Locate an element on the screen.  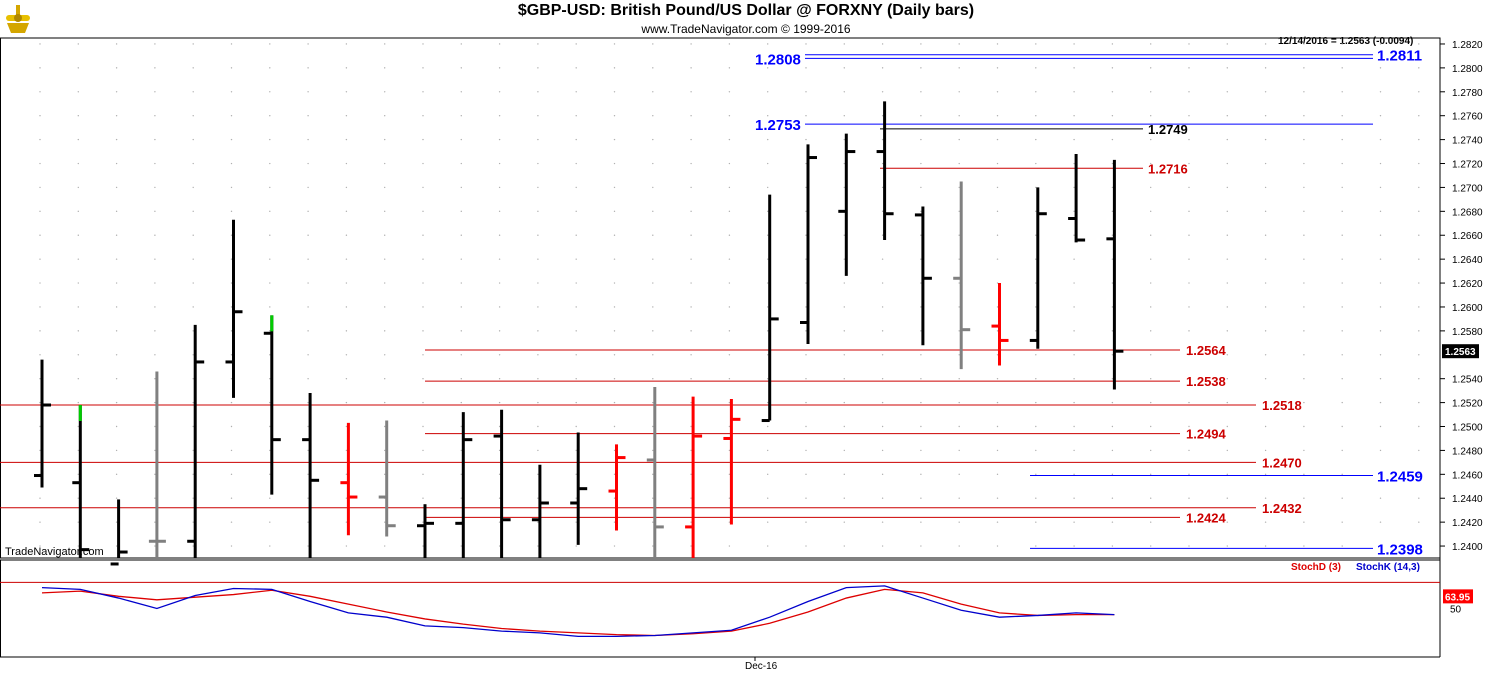
logo is located at coordinates (18, 19).